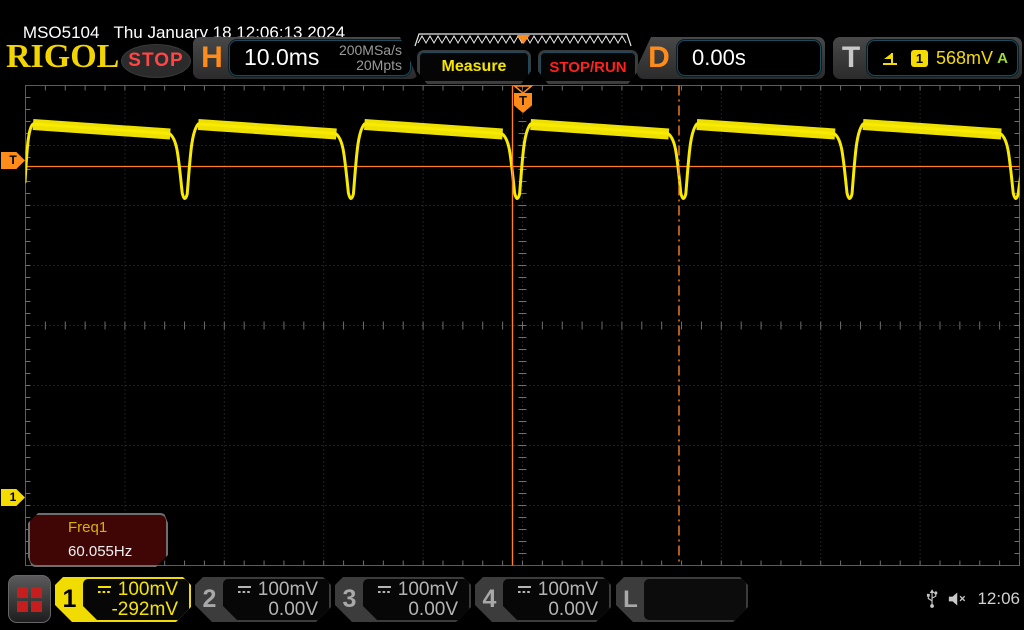  What do you see at coordinates (433, 609) in the screenshot?
I see `channel-3-offset: 0.00V` at bounding box center [433, 609].